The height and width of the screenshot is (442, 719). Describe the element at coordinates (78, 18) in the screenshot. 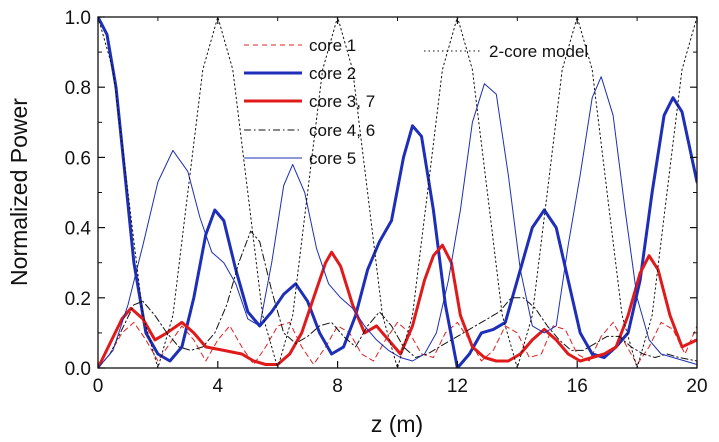

I see `y-tick-label: 1.0` at that location.